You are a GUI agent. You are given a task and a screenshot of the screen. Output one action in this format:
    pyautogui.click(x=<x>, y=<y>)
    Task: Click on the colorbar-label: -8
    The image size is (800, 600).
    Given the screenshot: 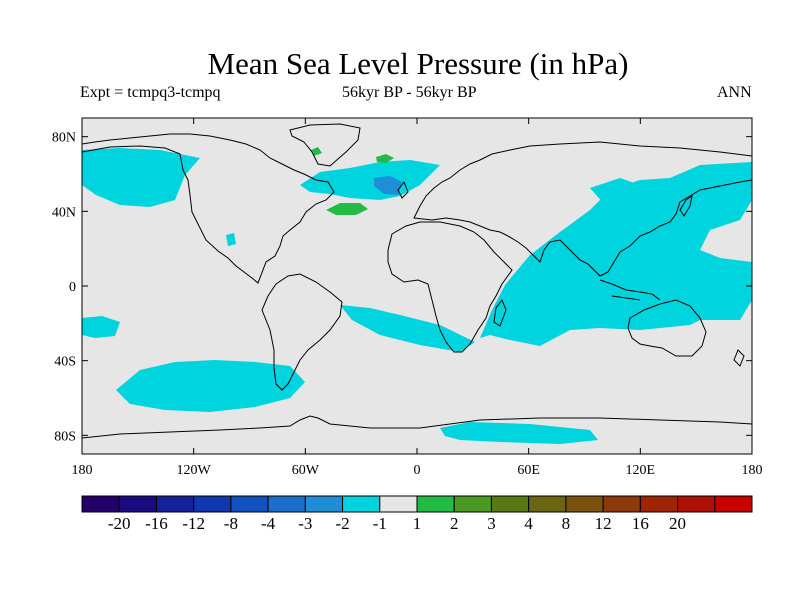 What is the action you would take?
    pyautogui.click(x=231, y=523)
    